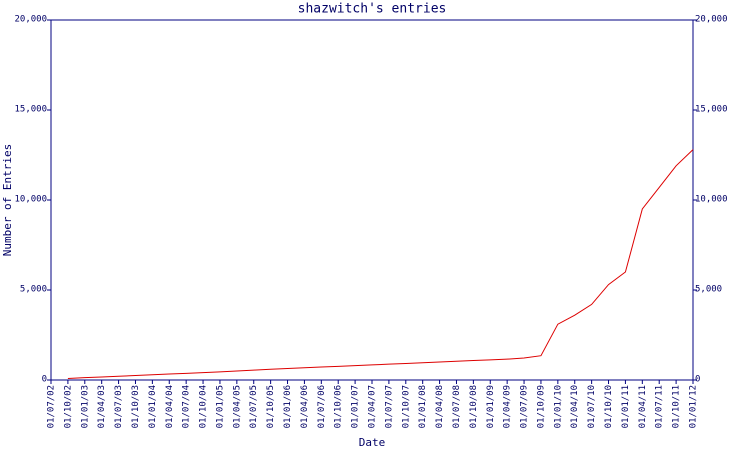  What do you see at coordinates (102, 406) in the screenshot?
I see `x-tick-label: 01/04/03` at bounding box center [102, 406].